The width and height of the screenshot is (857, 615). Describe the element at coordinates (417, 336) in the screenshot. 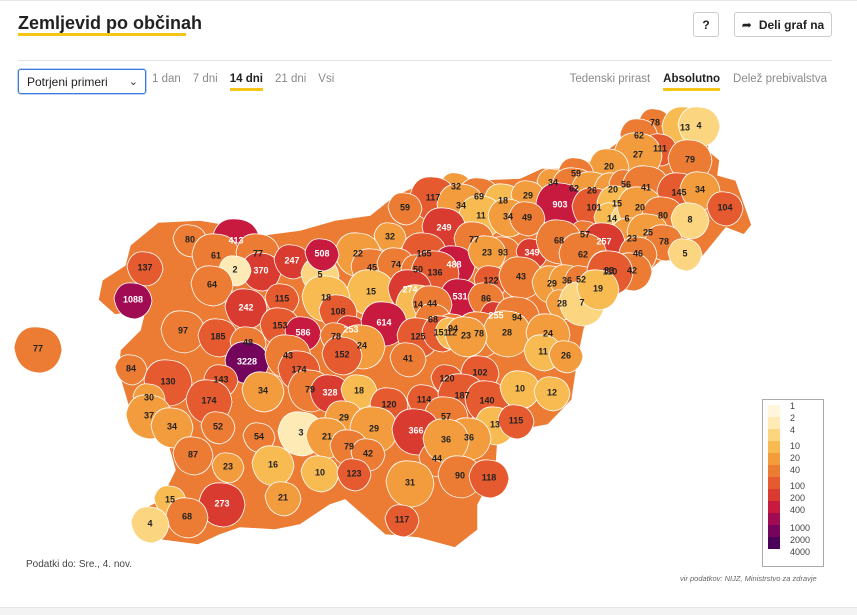

I see `municipality-value-label: 125` at that location.